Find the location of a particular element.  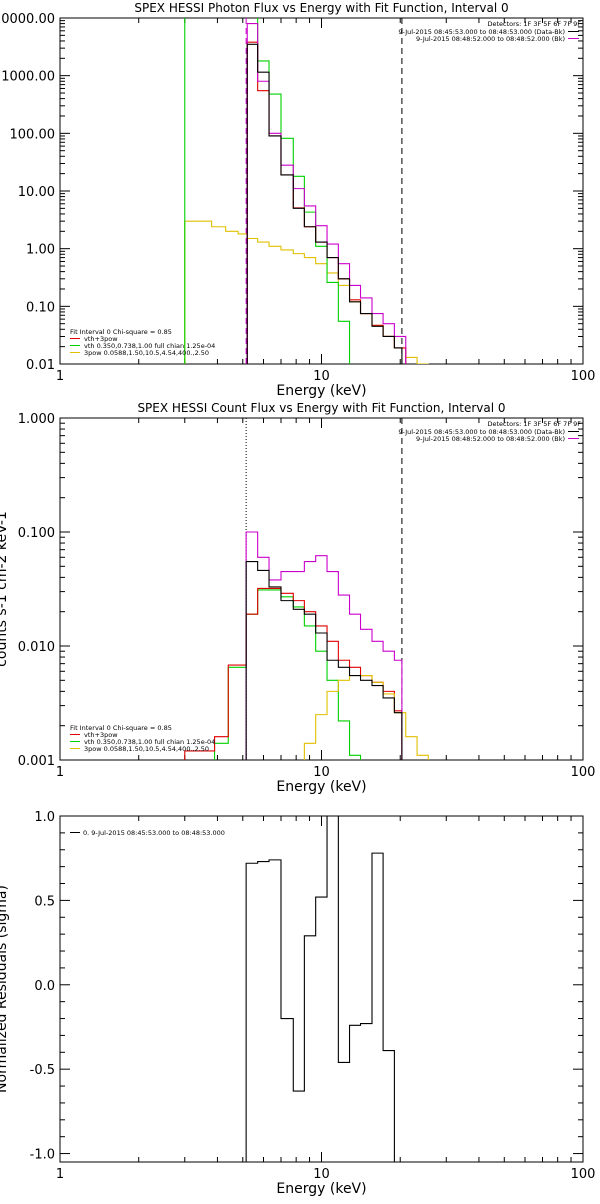

series-residuals is located at coordinates (324, 989).